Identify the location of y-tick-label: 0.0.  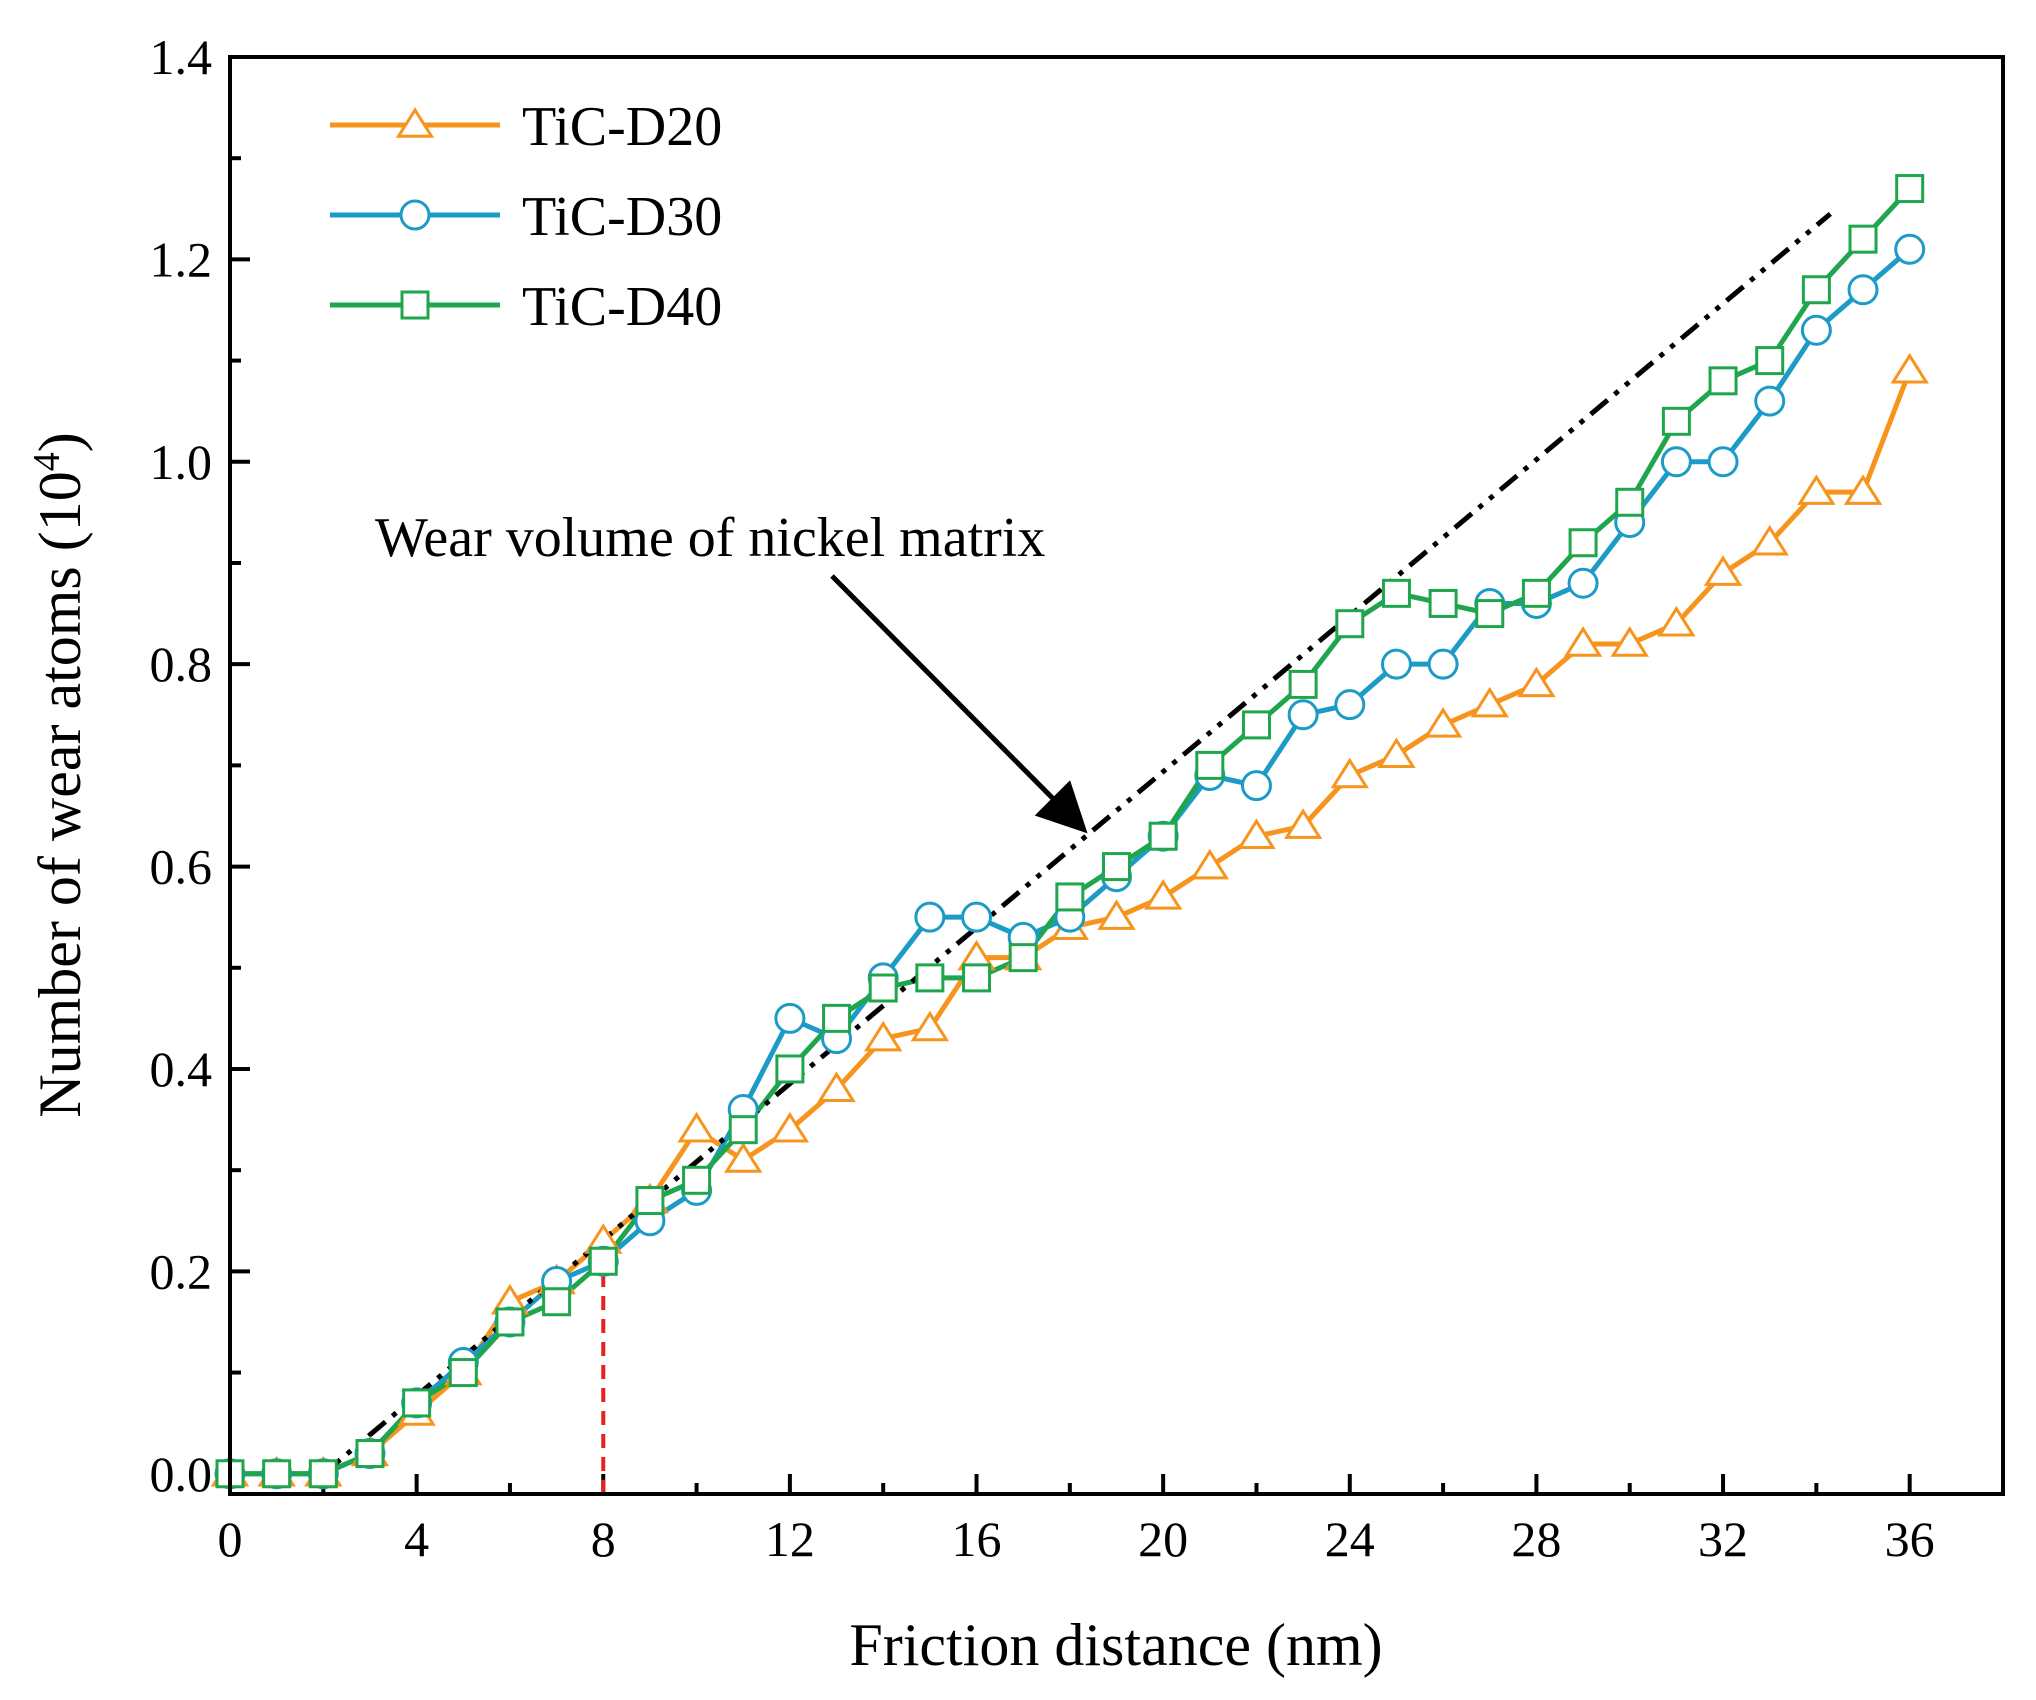
(181, 1474).